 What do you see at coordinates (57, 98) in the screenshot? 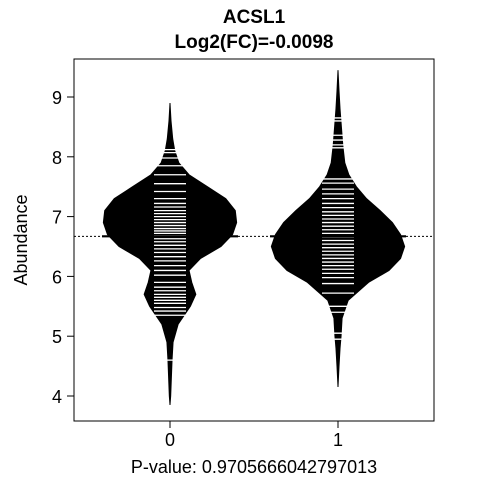
I see `y-tick-label-5: 9` at bounding box center [57, 98].